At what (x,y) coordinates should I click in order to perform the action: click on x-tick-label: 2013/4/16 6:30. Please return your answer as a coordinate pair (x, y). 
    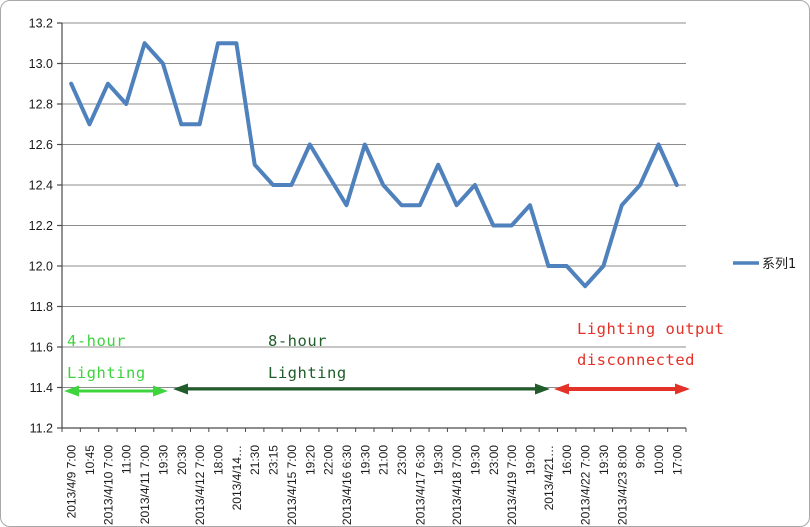
    Looking at the image, I should click on (347, 485).